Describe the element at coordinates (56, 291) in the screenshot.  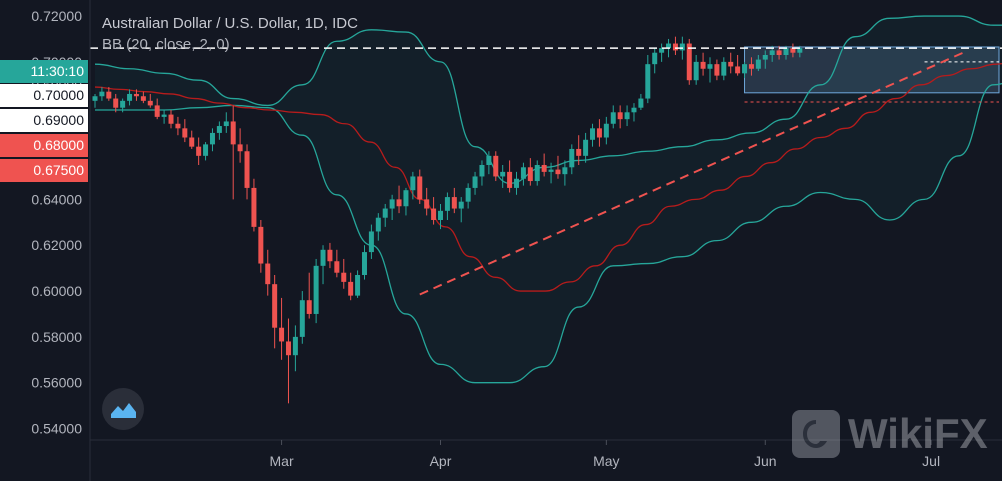
I see `y-tick-label: 0.60000` at that location.